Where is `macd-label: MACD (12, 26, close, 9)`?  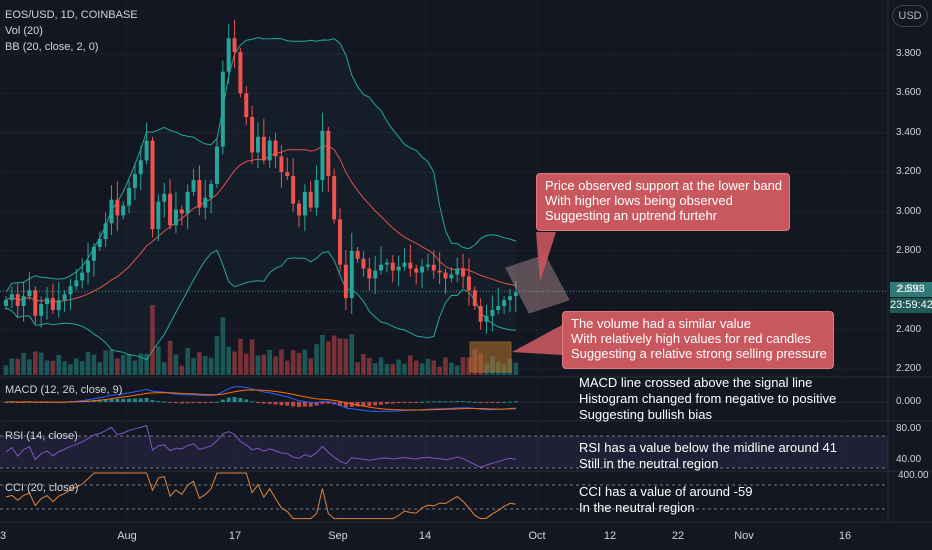 macd-label: MACD (12, 26, close, 9) is located at coordinates (64, 390).